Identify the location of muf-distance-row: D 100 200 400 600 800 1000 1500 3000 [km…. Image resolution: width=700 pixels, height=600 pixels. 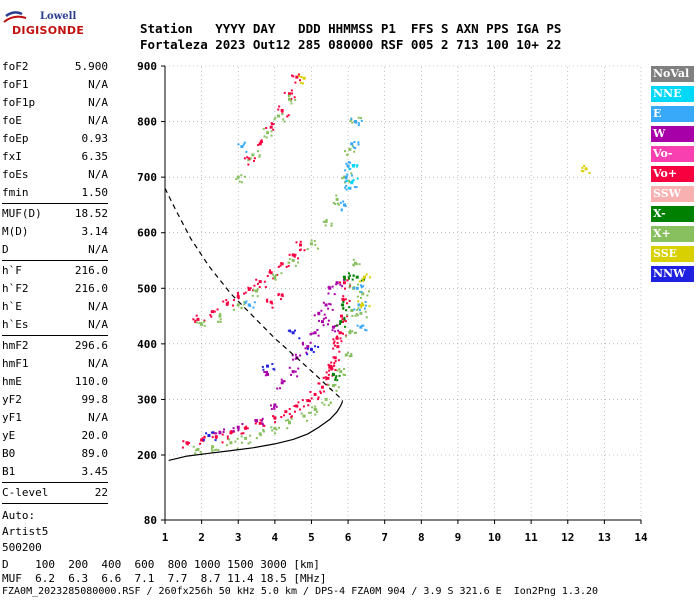
(161, 564).